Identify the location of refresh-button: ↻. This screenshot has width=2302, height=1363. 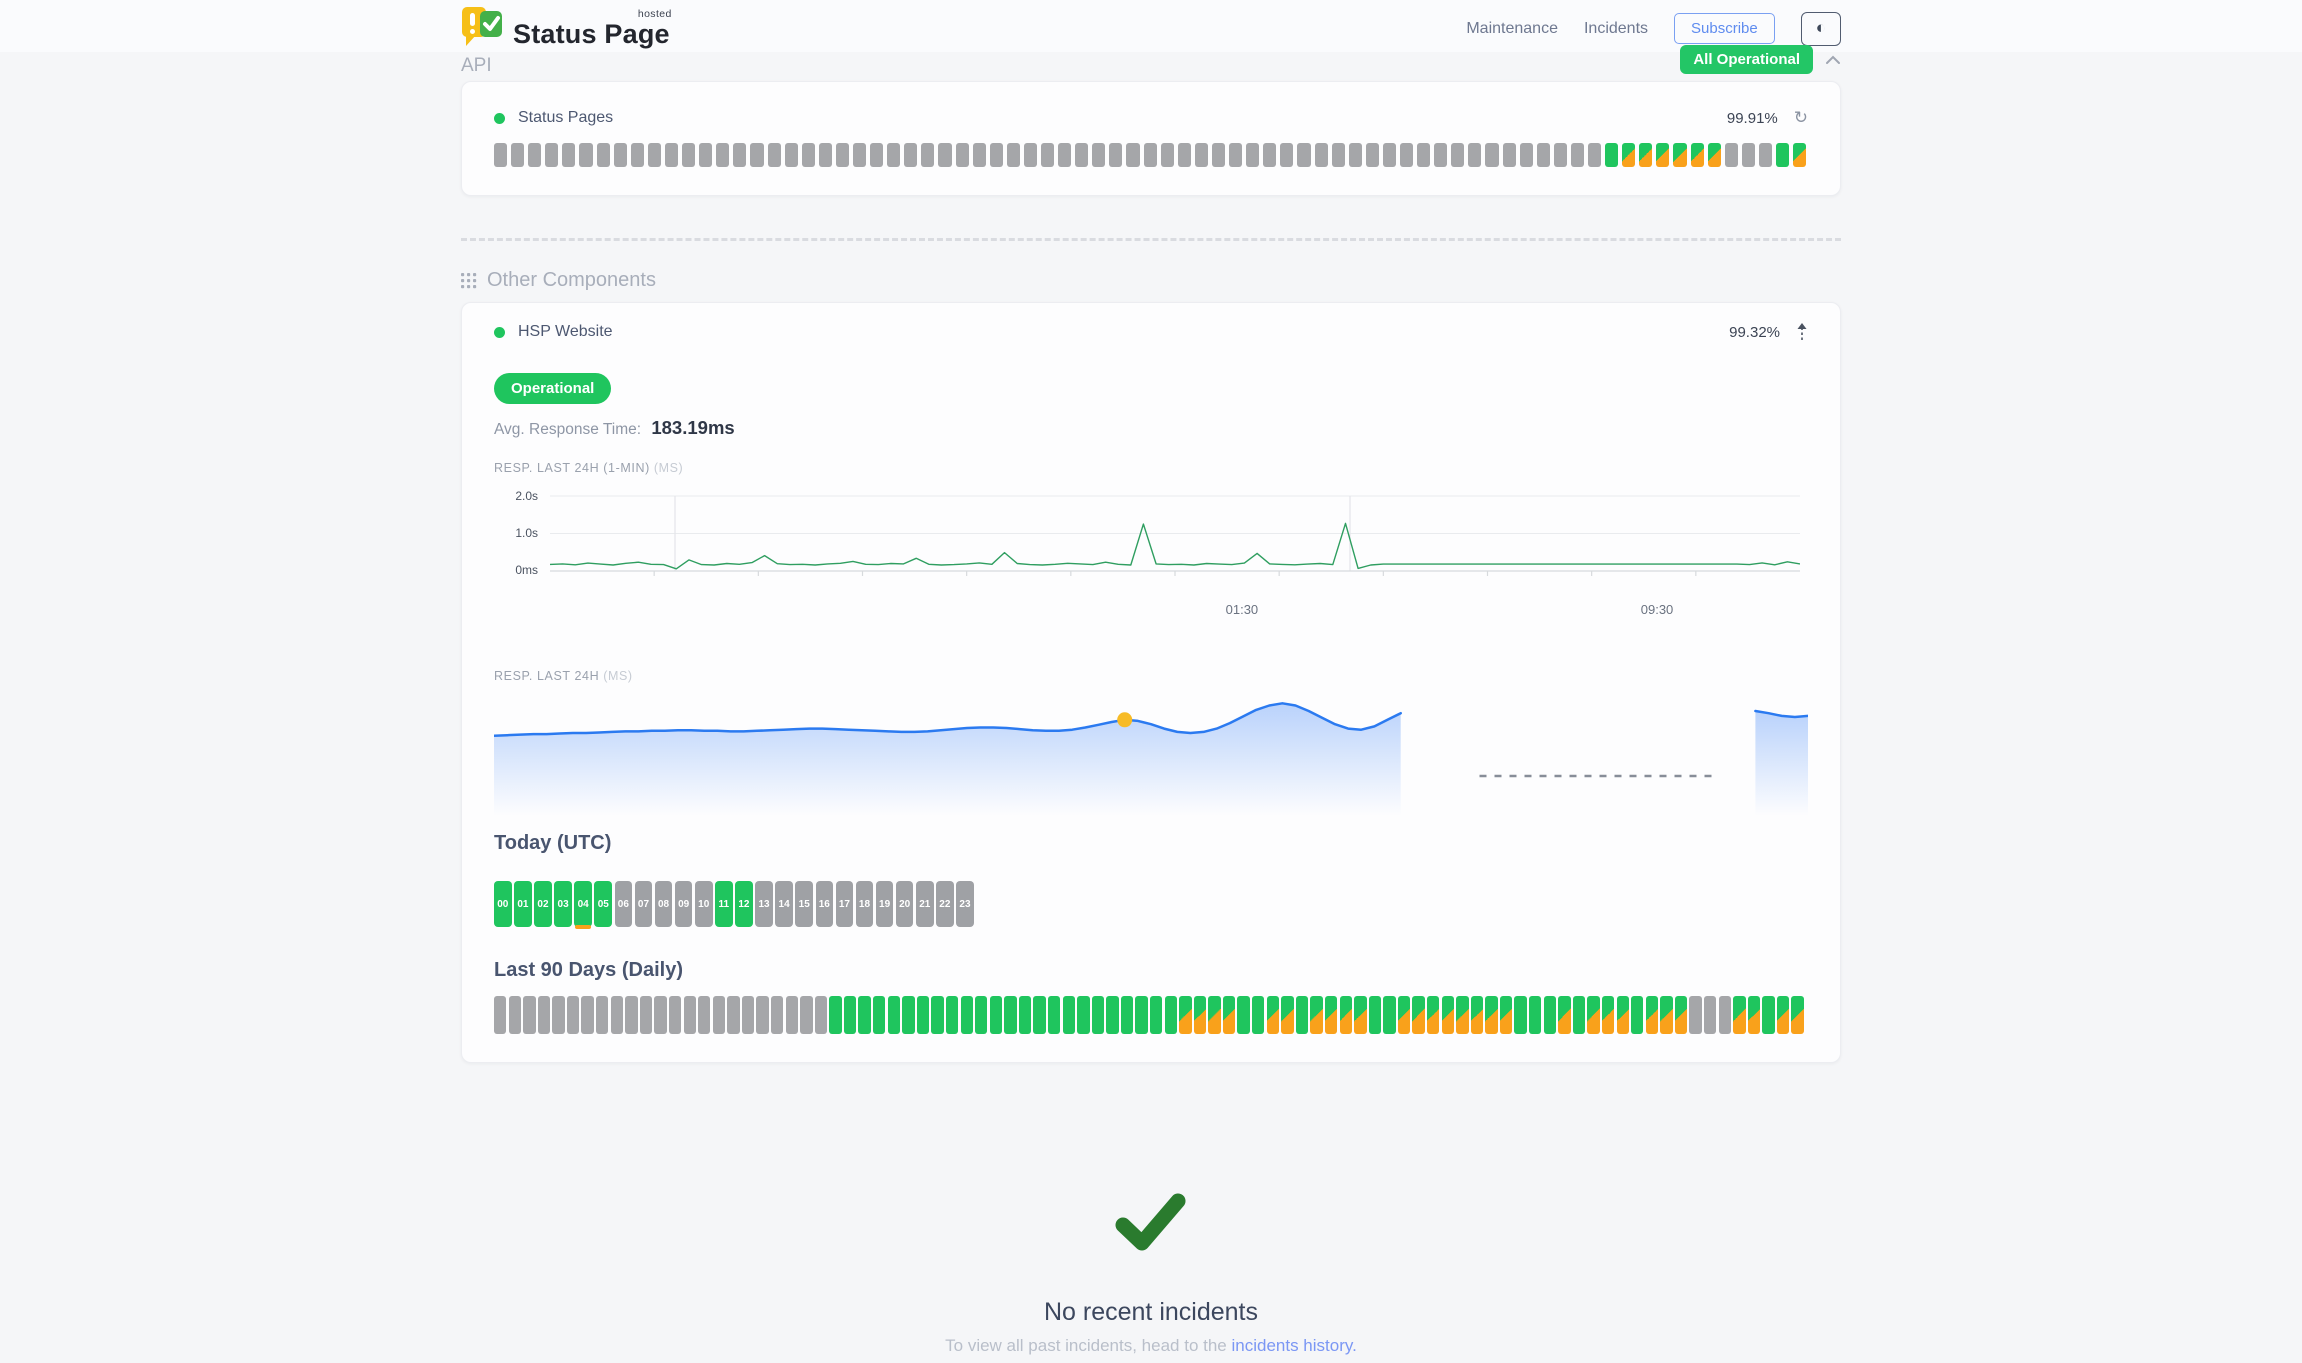
(1801, 118).